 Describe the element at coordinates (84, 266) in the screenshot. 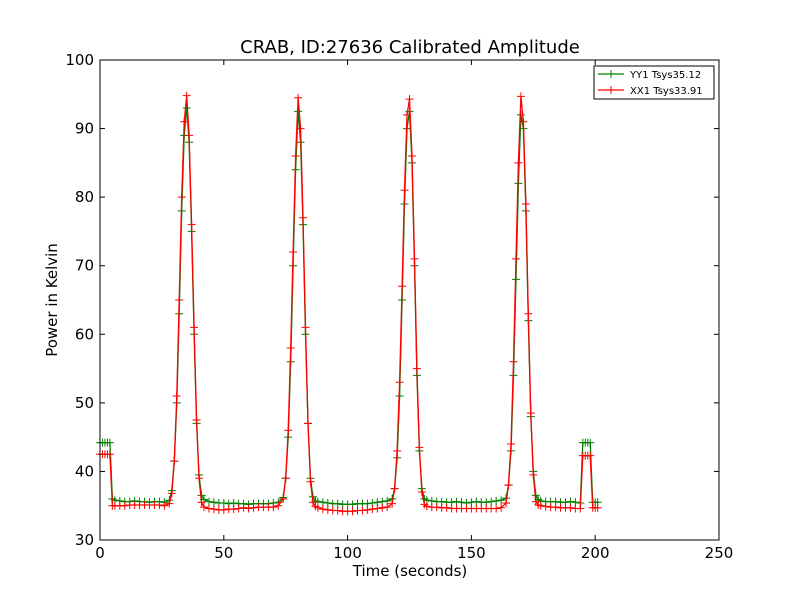

I see `y-tick-label: 70` at that location.